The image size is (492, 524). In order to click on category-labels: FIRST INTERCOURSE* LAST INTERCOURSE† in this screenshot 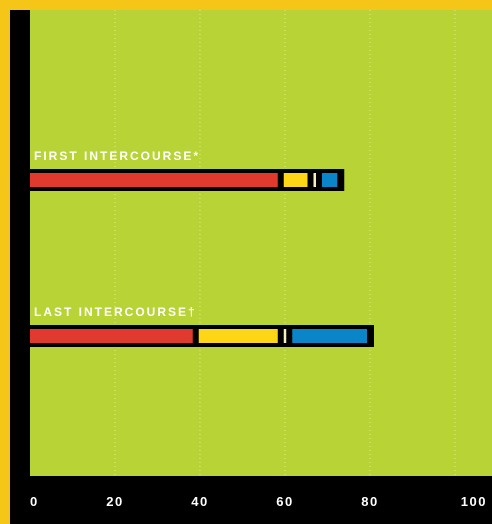, I will do `click(117, 234)`.